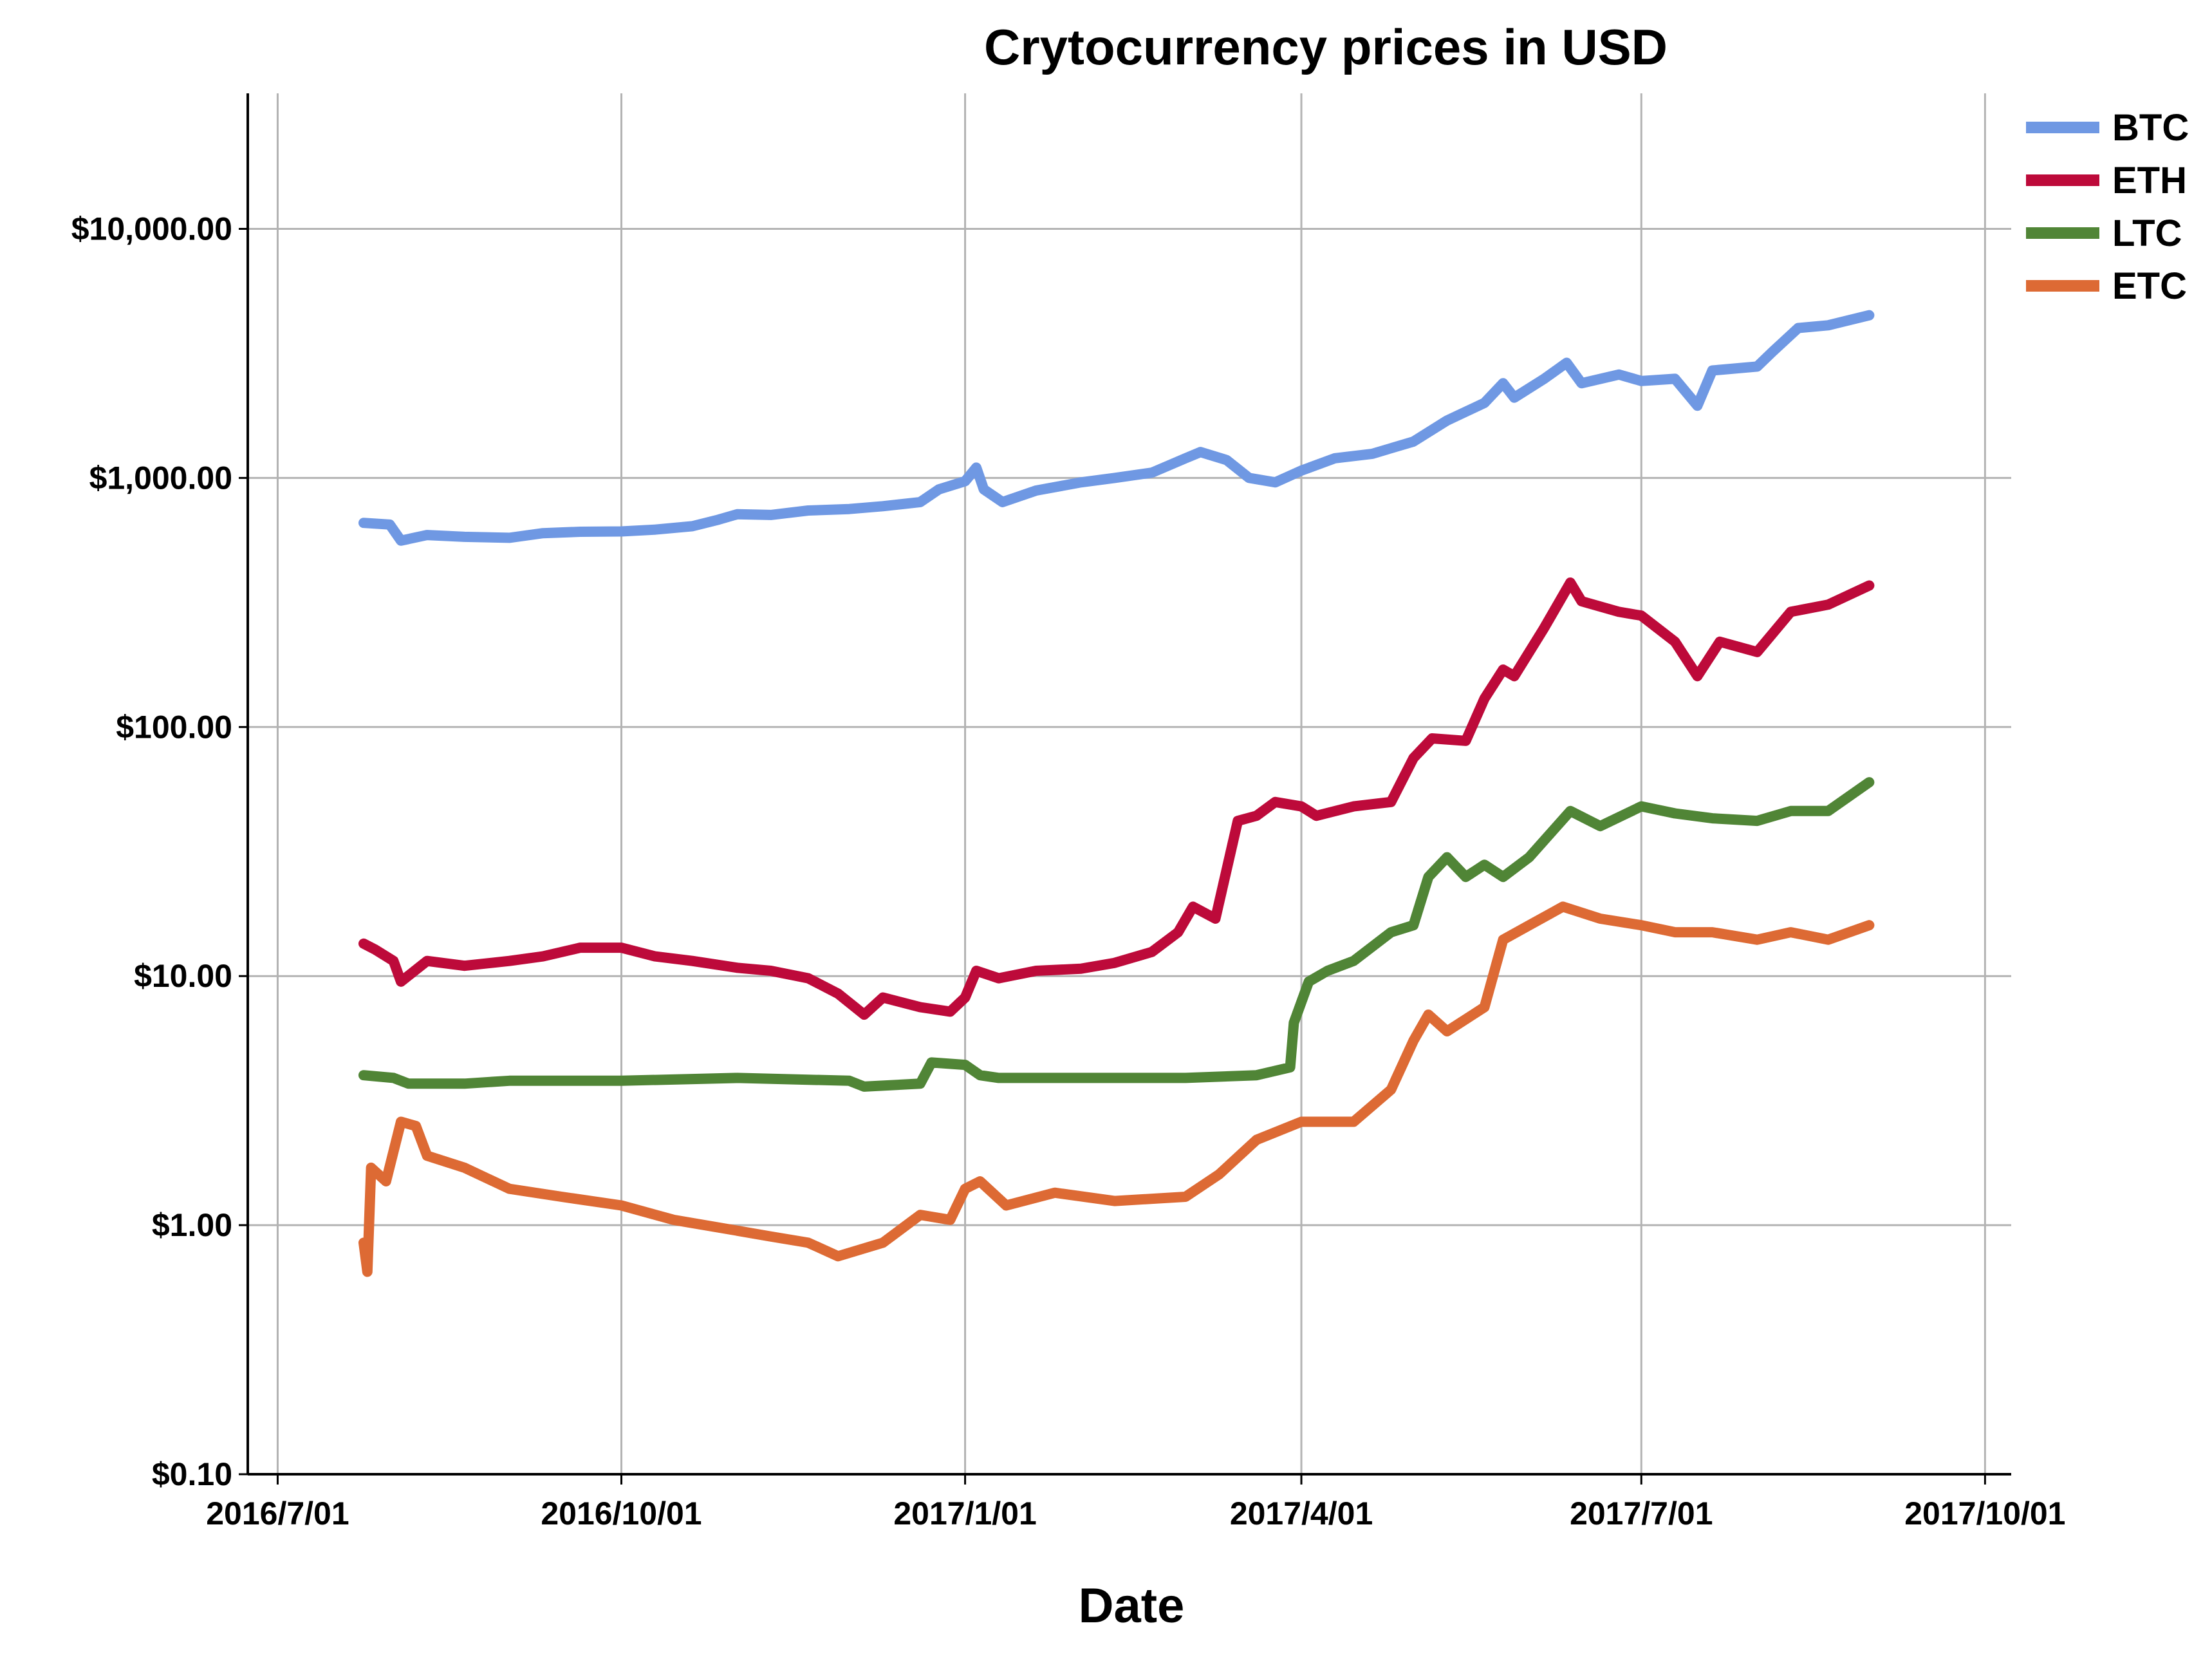 This screenshot has height=1668, width=2212. What do you see at coordinates (1985, 1513) in the screenshot?
I see `x-tick-label: 2017/10/01` at bounding box center [1985, 1513].